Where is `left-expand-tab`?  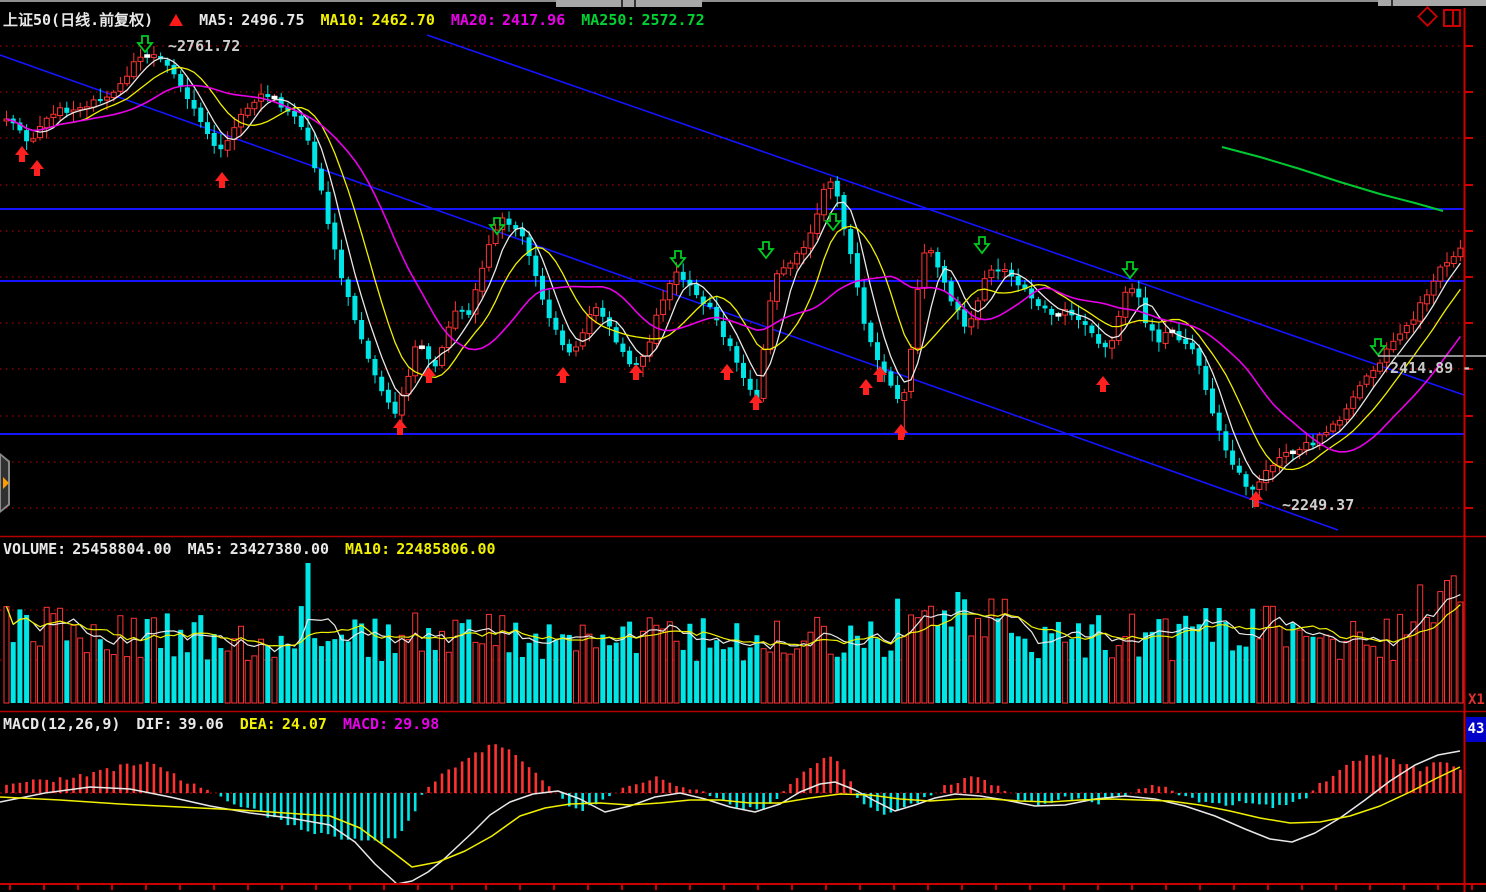
left-expand-tab is located at coordinates (5, 483).